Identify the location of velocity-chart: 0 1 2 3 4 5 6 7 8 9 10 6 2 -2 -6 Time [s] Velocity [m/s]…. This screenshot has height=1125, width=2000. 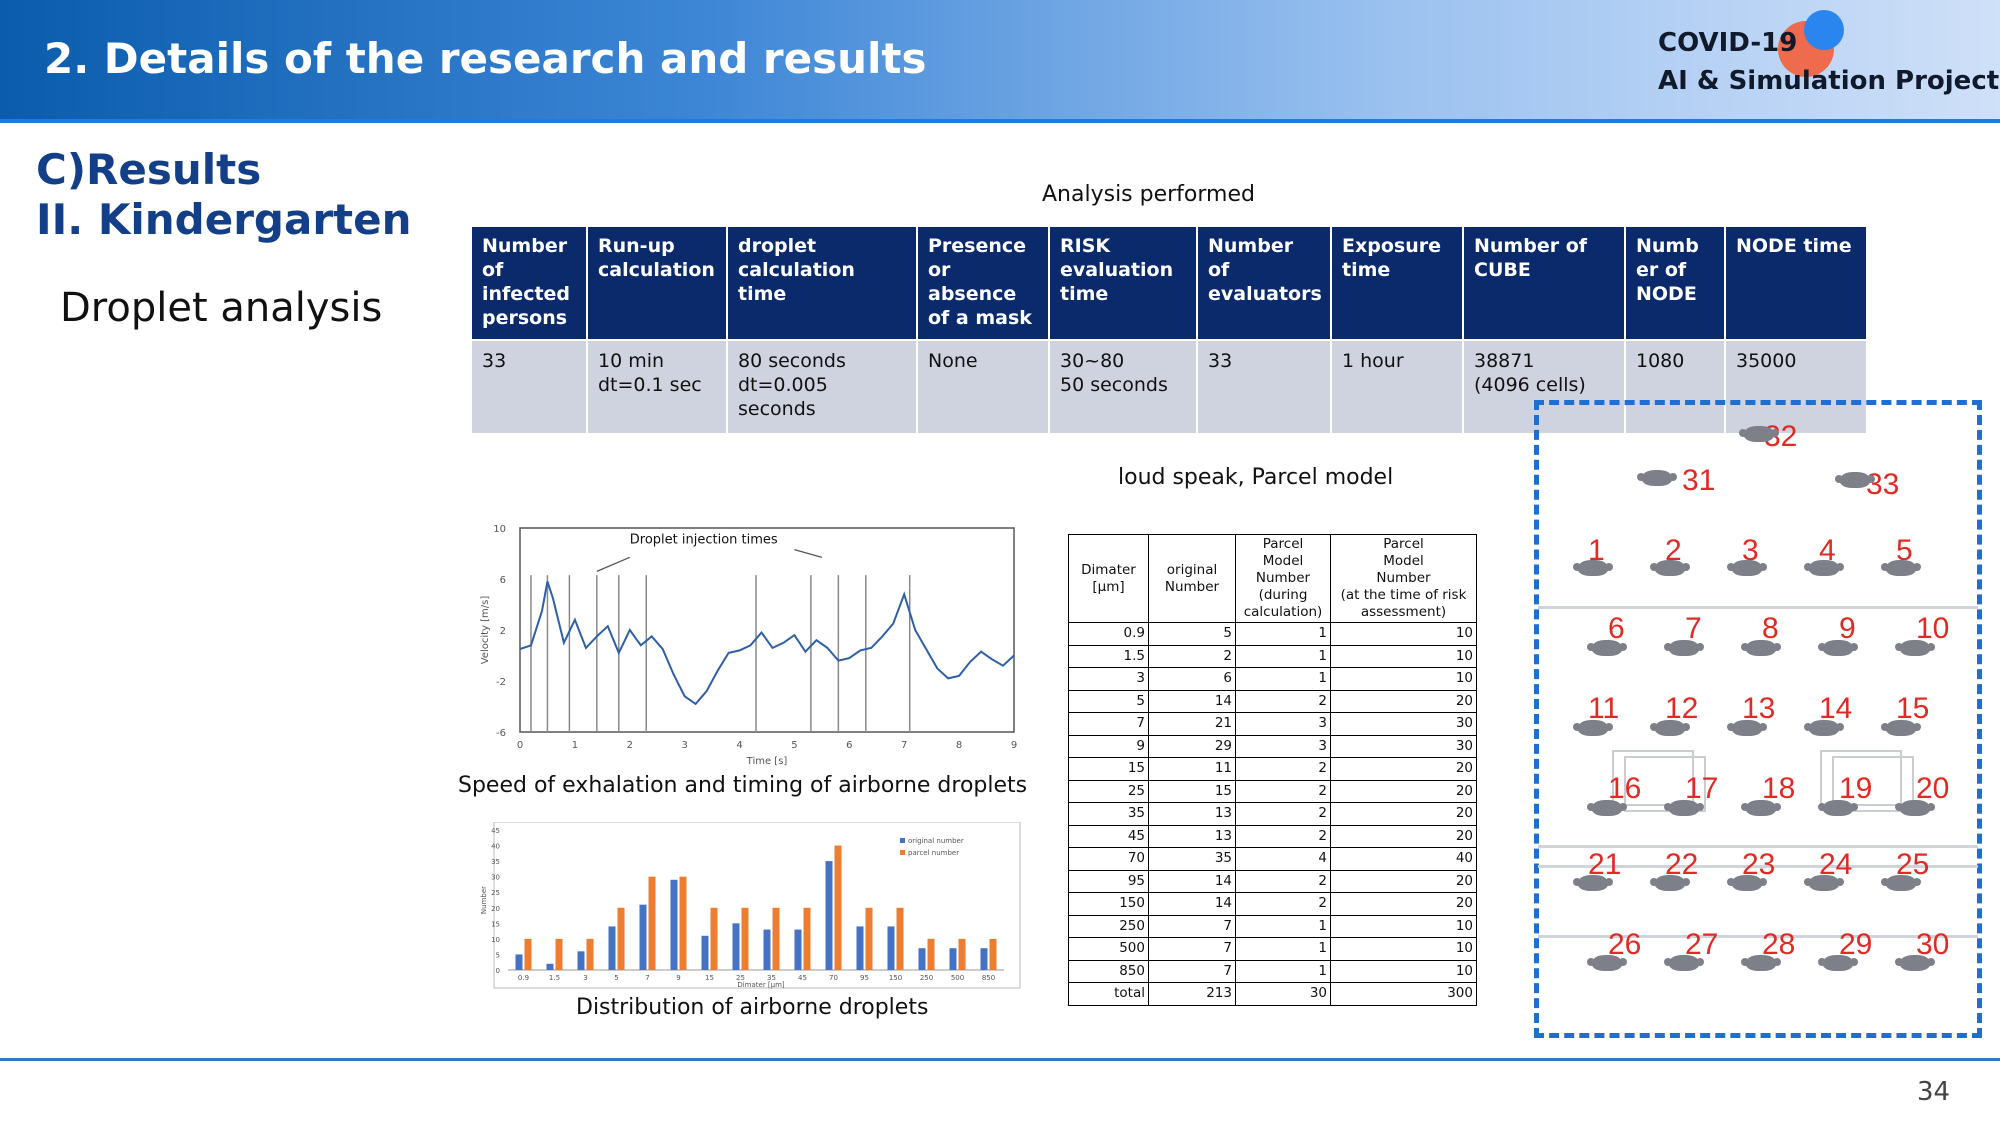
(748, 645).